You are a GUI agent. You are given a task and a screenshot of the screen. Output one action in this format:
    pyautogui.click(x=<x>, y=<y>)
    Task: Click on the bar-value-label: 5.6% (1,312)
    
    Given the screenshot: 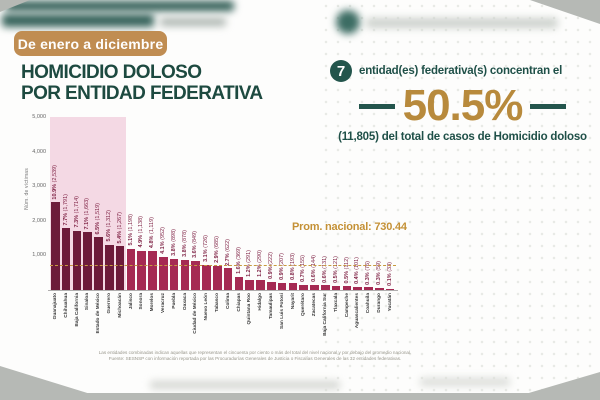 What is the action you would take?
    pyautogui.click(x=108, y=226)
    